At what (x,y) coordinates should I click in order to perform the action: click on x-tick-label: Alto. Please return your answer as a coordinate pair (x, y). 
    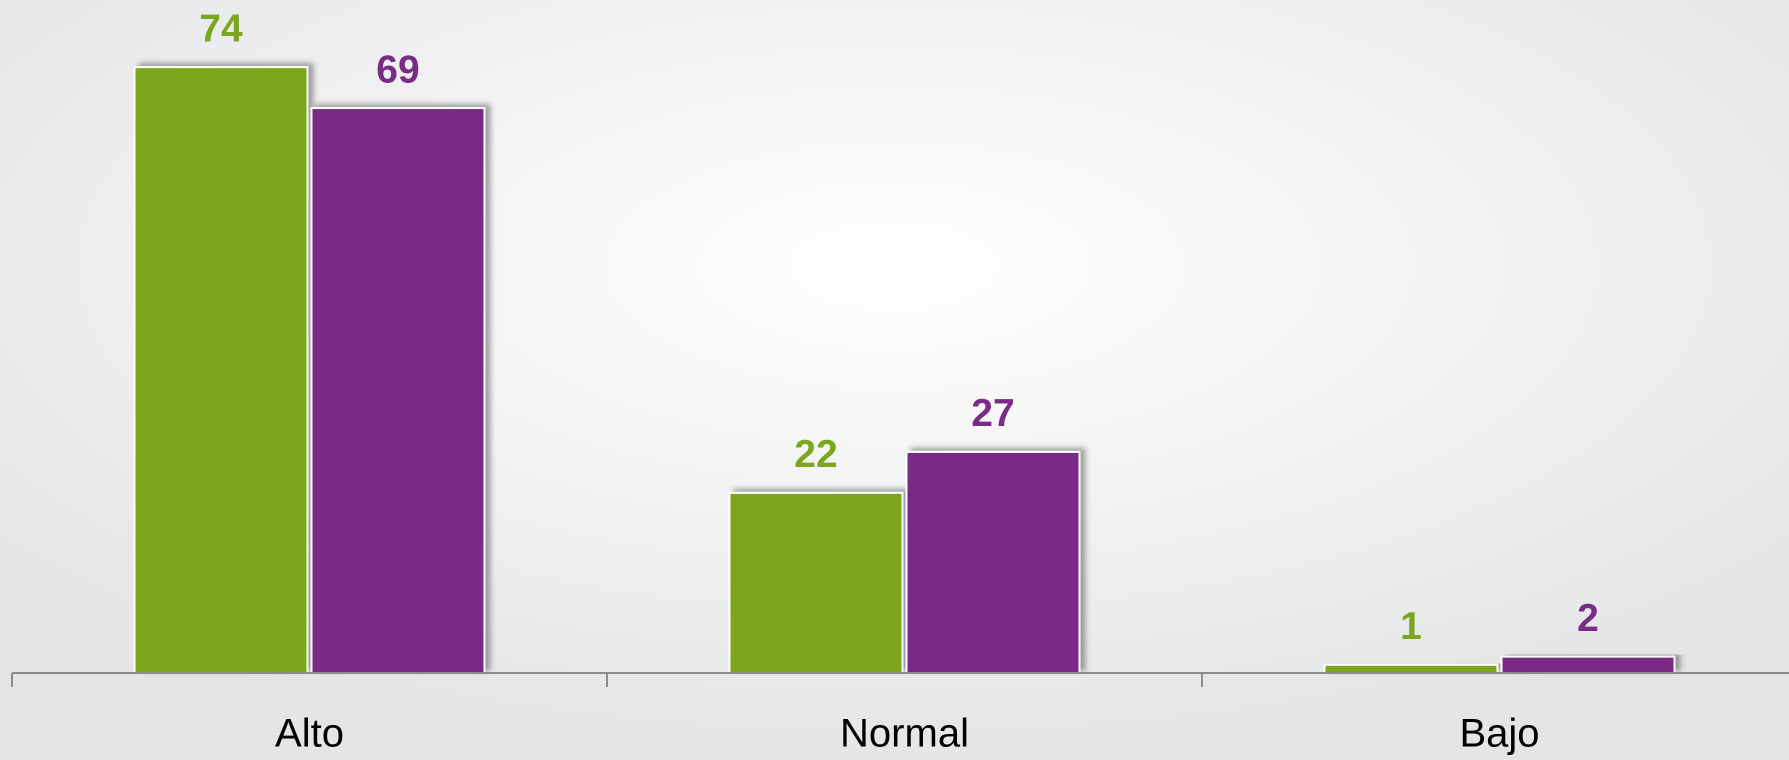
    Looking at the image, I should click on (309, 734).